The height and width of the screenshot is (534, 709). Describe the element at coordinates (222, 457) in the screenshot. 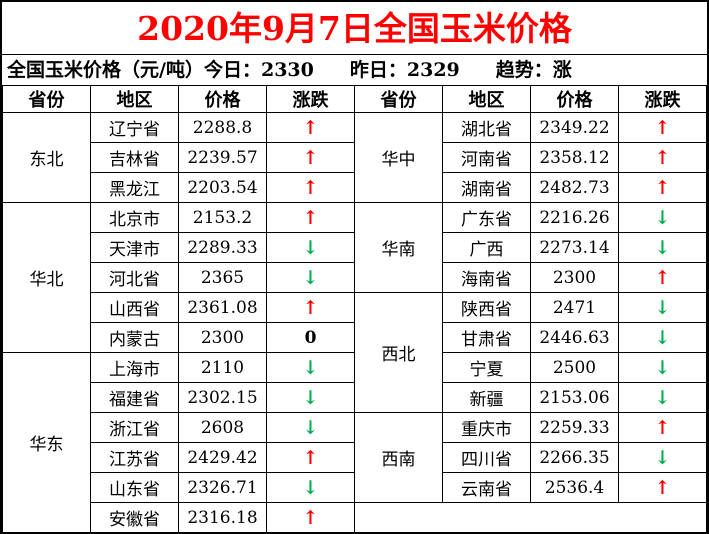

I see `price-cell: 2429.42` at that location.